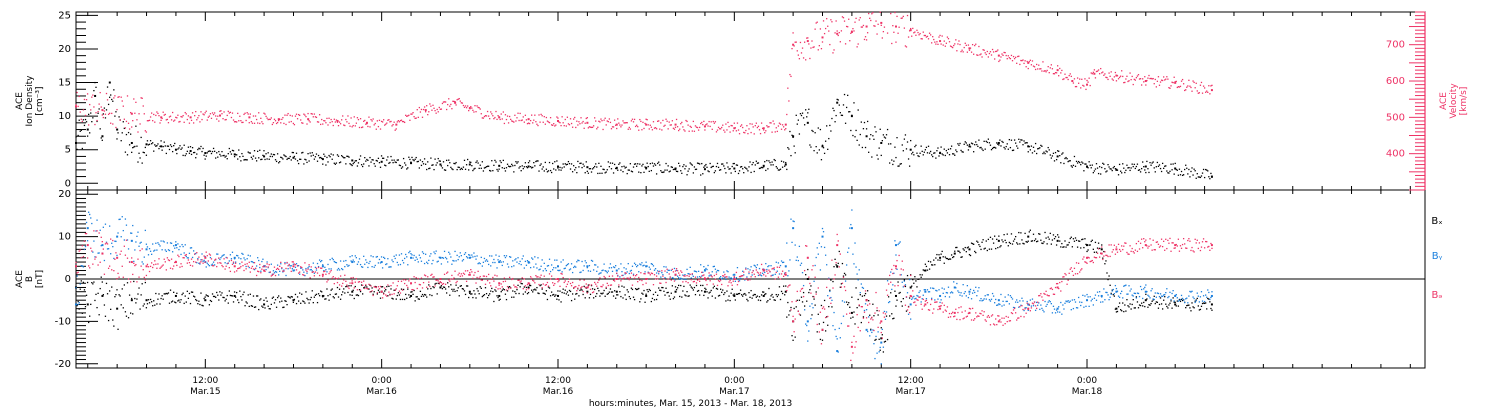 Image resolution: width=1500 pixels, height=414 pixels. Describe the element at coordinates (1444, 101) in the screenshot. I see `plasma-y2-axis-label: ACE` at that location.